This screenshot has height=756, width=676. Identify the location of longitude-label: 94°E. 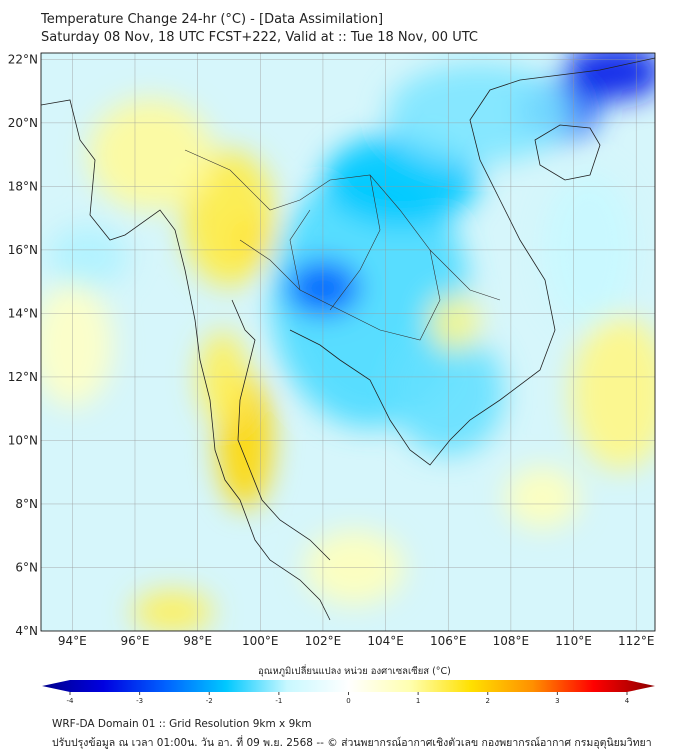
(72, 641).